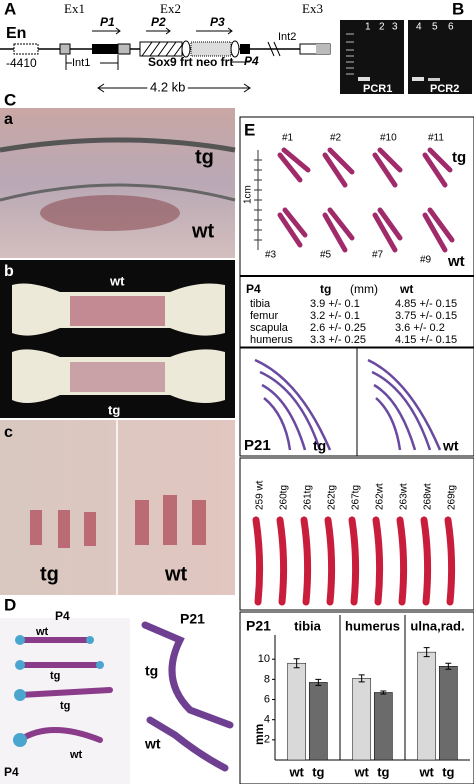 This screenshot has width=474, height=784. I want to click on panel-label: C, so click(10, 99).